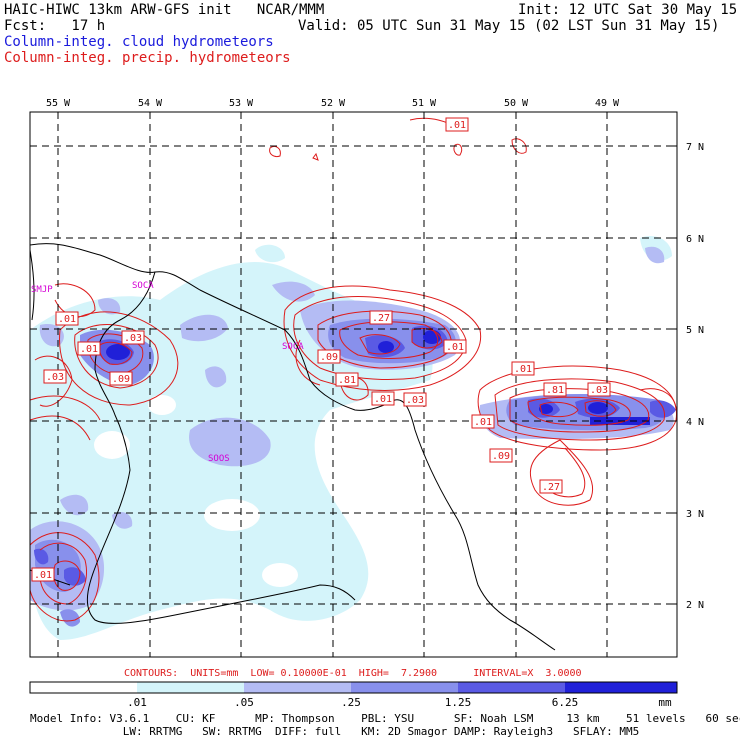  I want to click on colorbar-label: 6.25, so click(565, 702).